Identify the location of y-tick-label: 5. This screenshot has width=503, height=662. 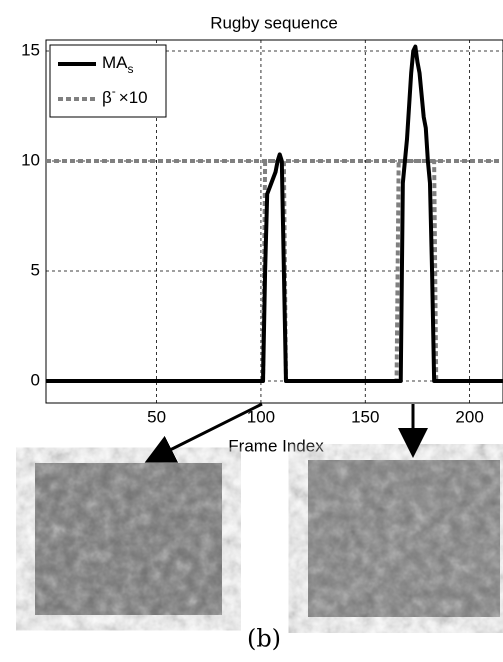
(35, 269).